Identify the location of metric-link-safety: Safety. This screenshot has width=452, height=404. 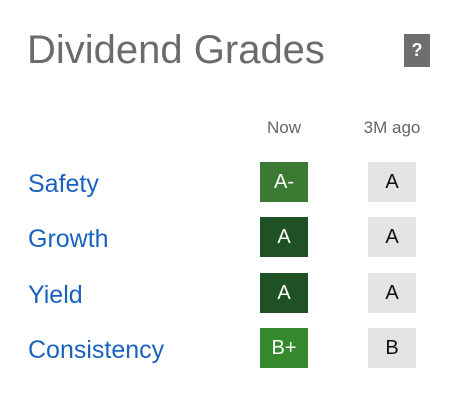
(63, 184).